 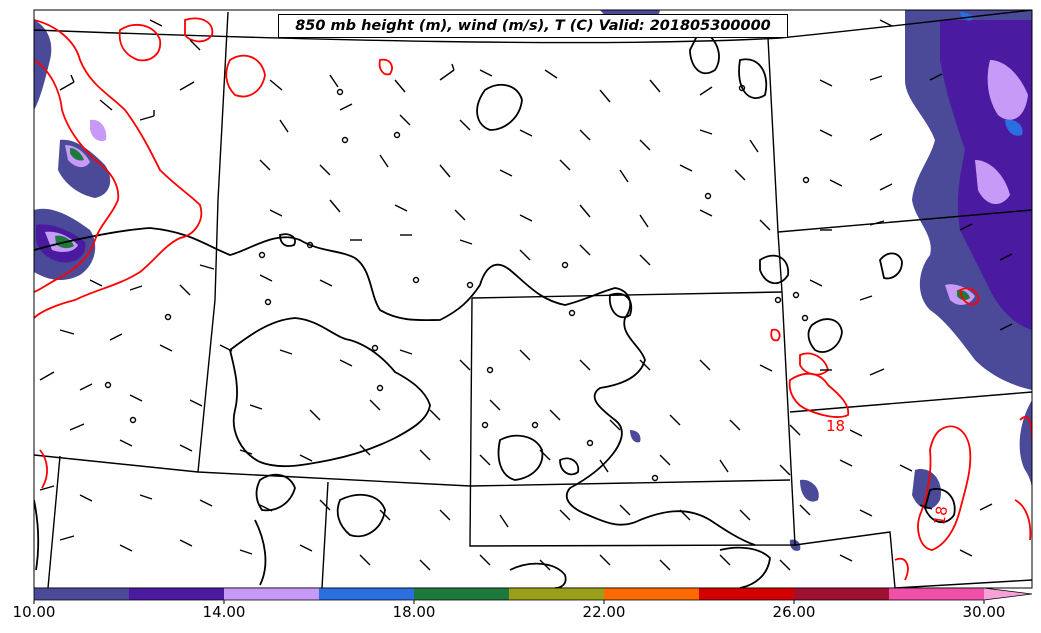 What do you see at coordinates (414, 612) in the screenshot?
I see `colorbar-tick-label: 18.00` at bounding box center [414, 612].